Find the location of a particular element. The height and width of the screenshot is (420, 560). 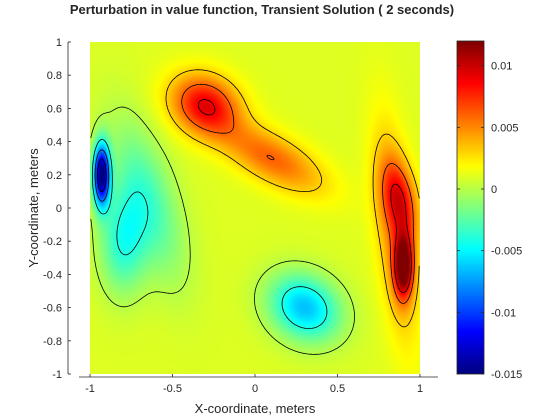

x-axis-label: X-coordinate, meters is located at coordinates (255, 408).